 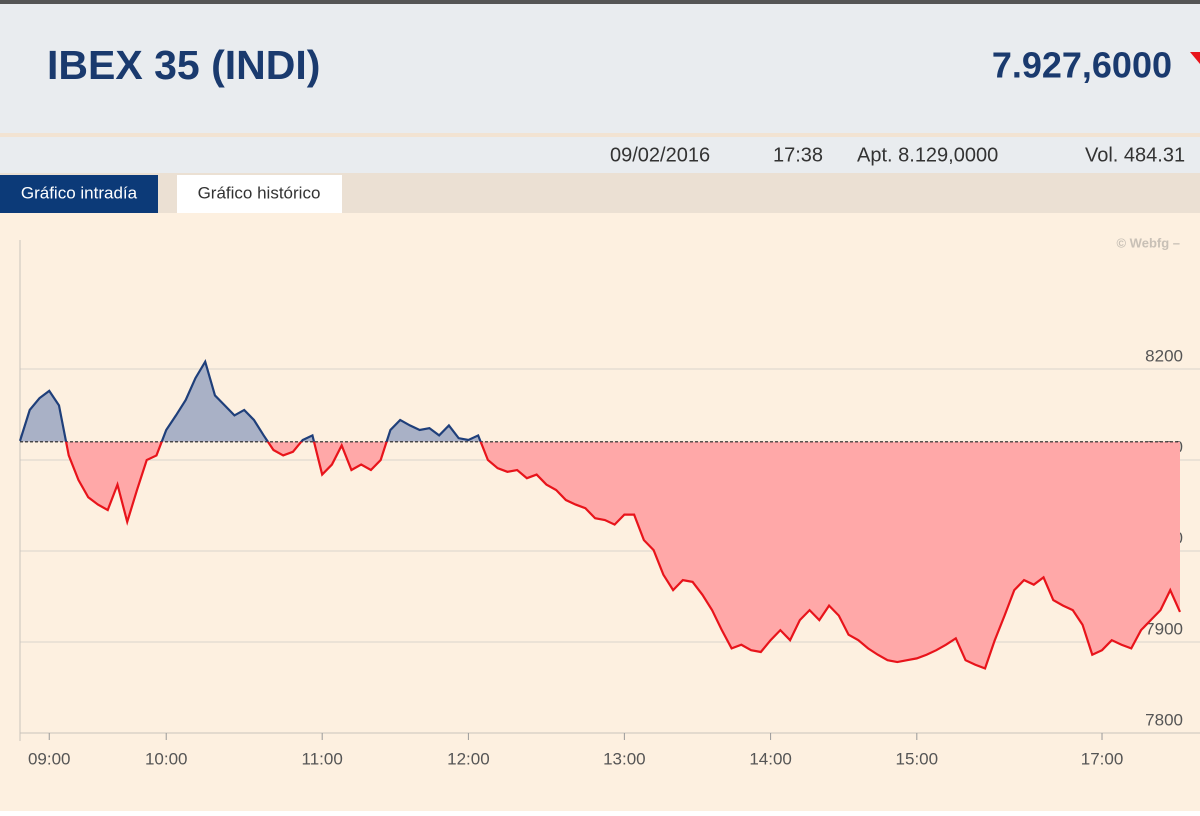 I want to click on area-up, so click(x=250, y=401).